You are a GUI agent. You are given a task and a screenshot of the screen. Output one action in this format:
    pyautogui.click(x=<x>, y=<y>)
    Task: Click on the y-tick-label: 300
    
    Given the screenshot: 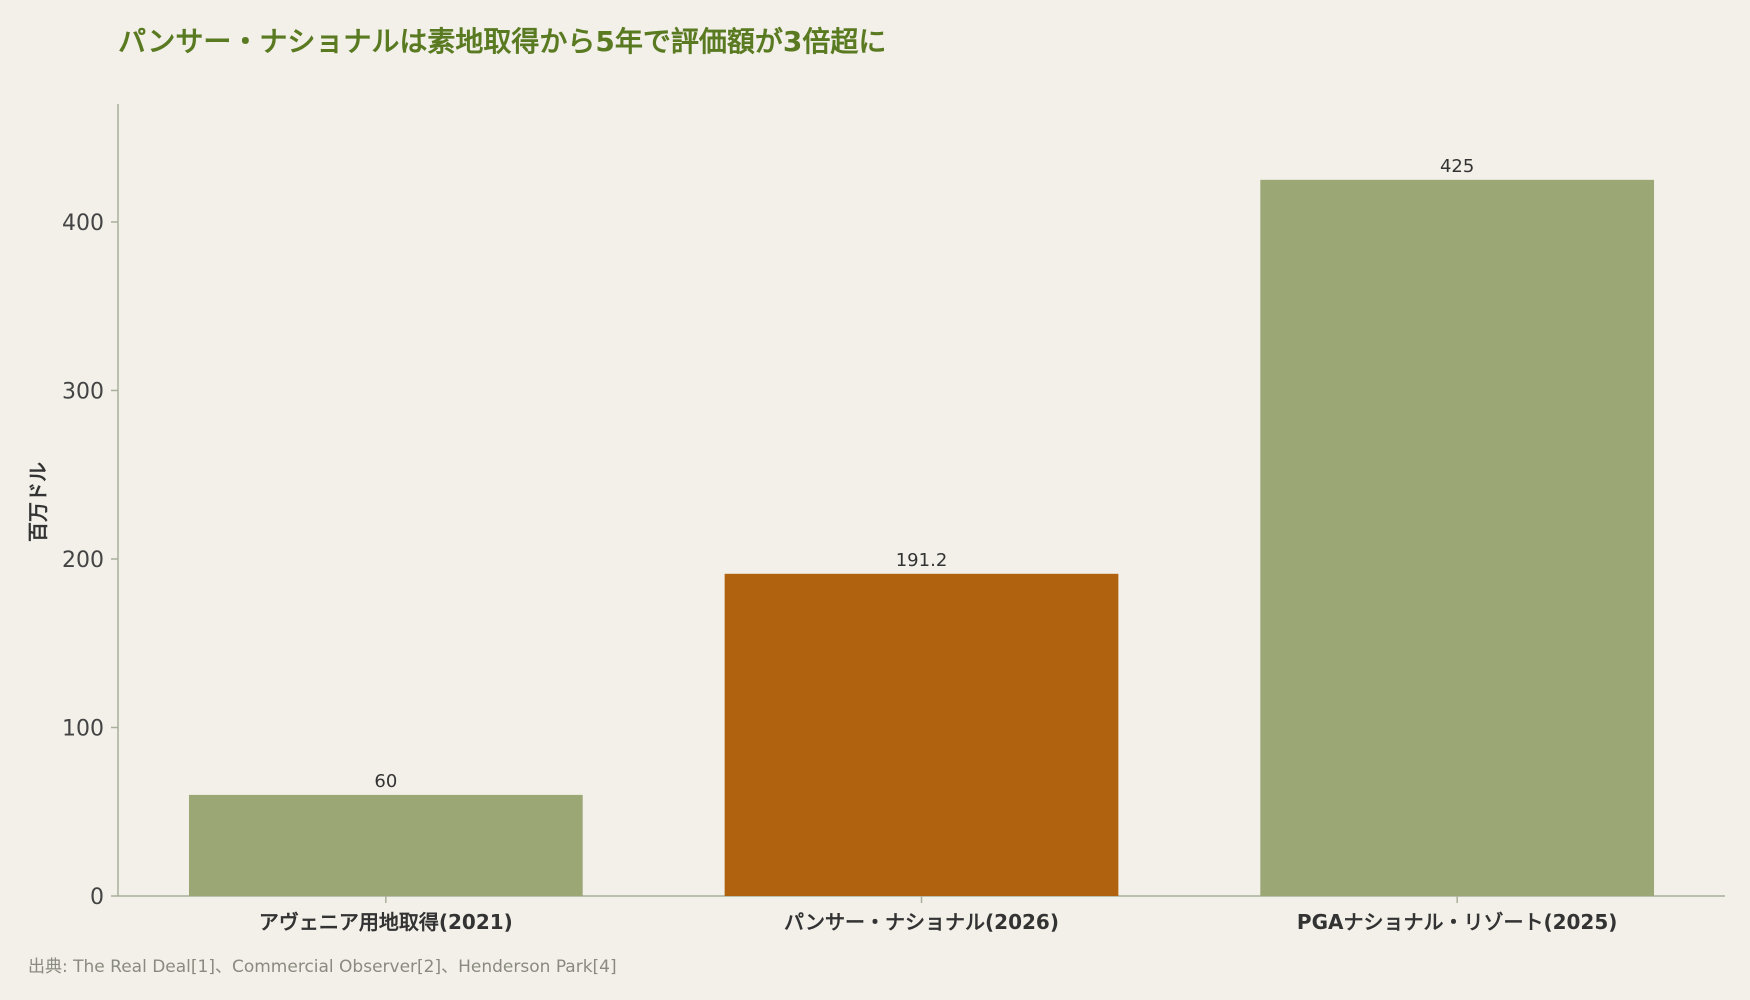 What is the action you would take?
    pyautogui.click(x=83, y=391)
    